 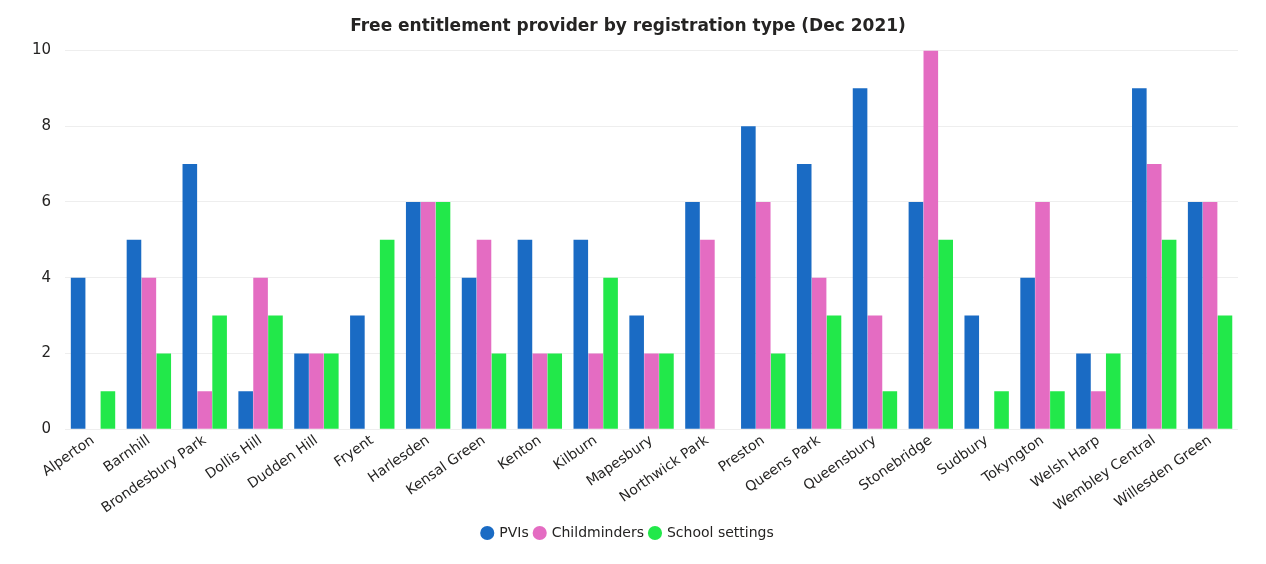 What do you see at coordinates (46, 428) in the screenshot?
I see `y-tick-label: 0` at bounding box center [46, 428].